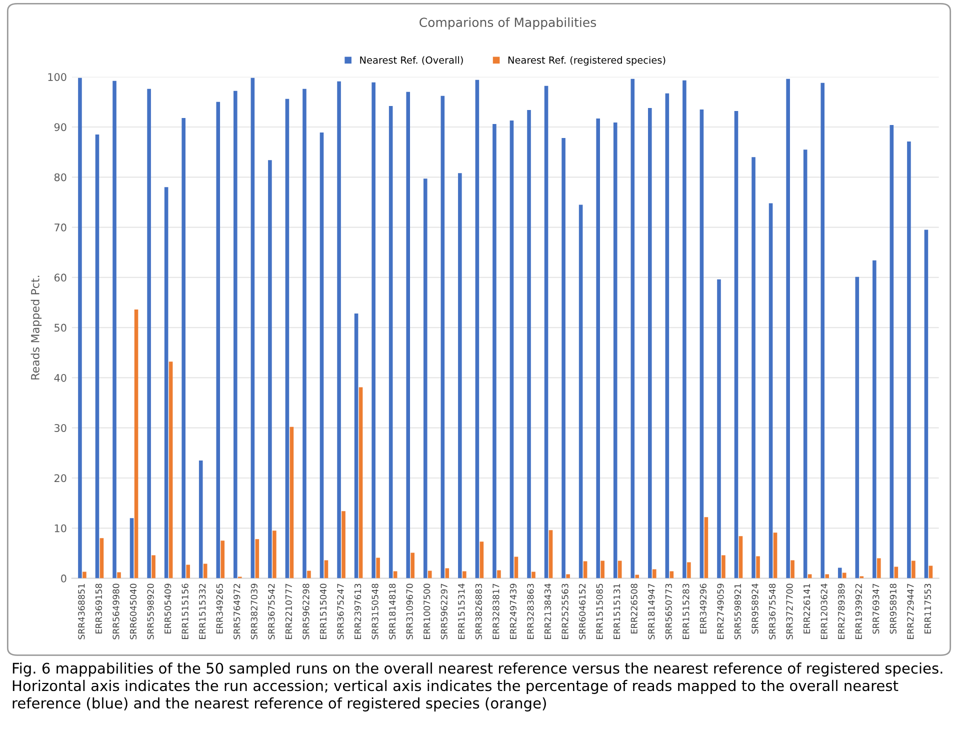  Describe the element at coordinates (202, 611) in the screenshot. I see `x-tick-label: ERR1515332` at that location.